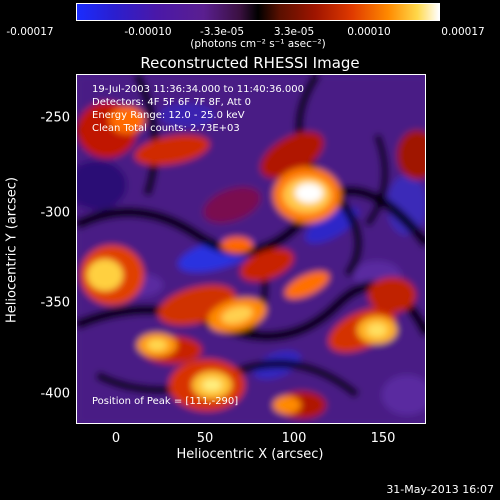 This screenshot has height=500, width=500. I want to click on y-tick: -350, so click(55, 303).